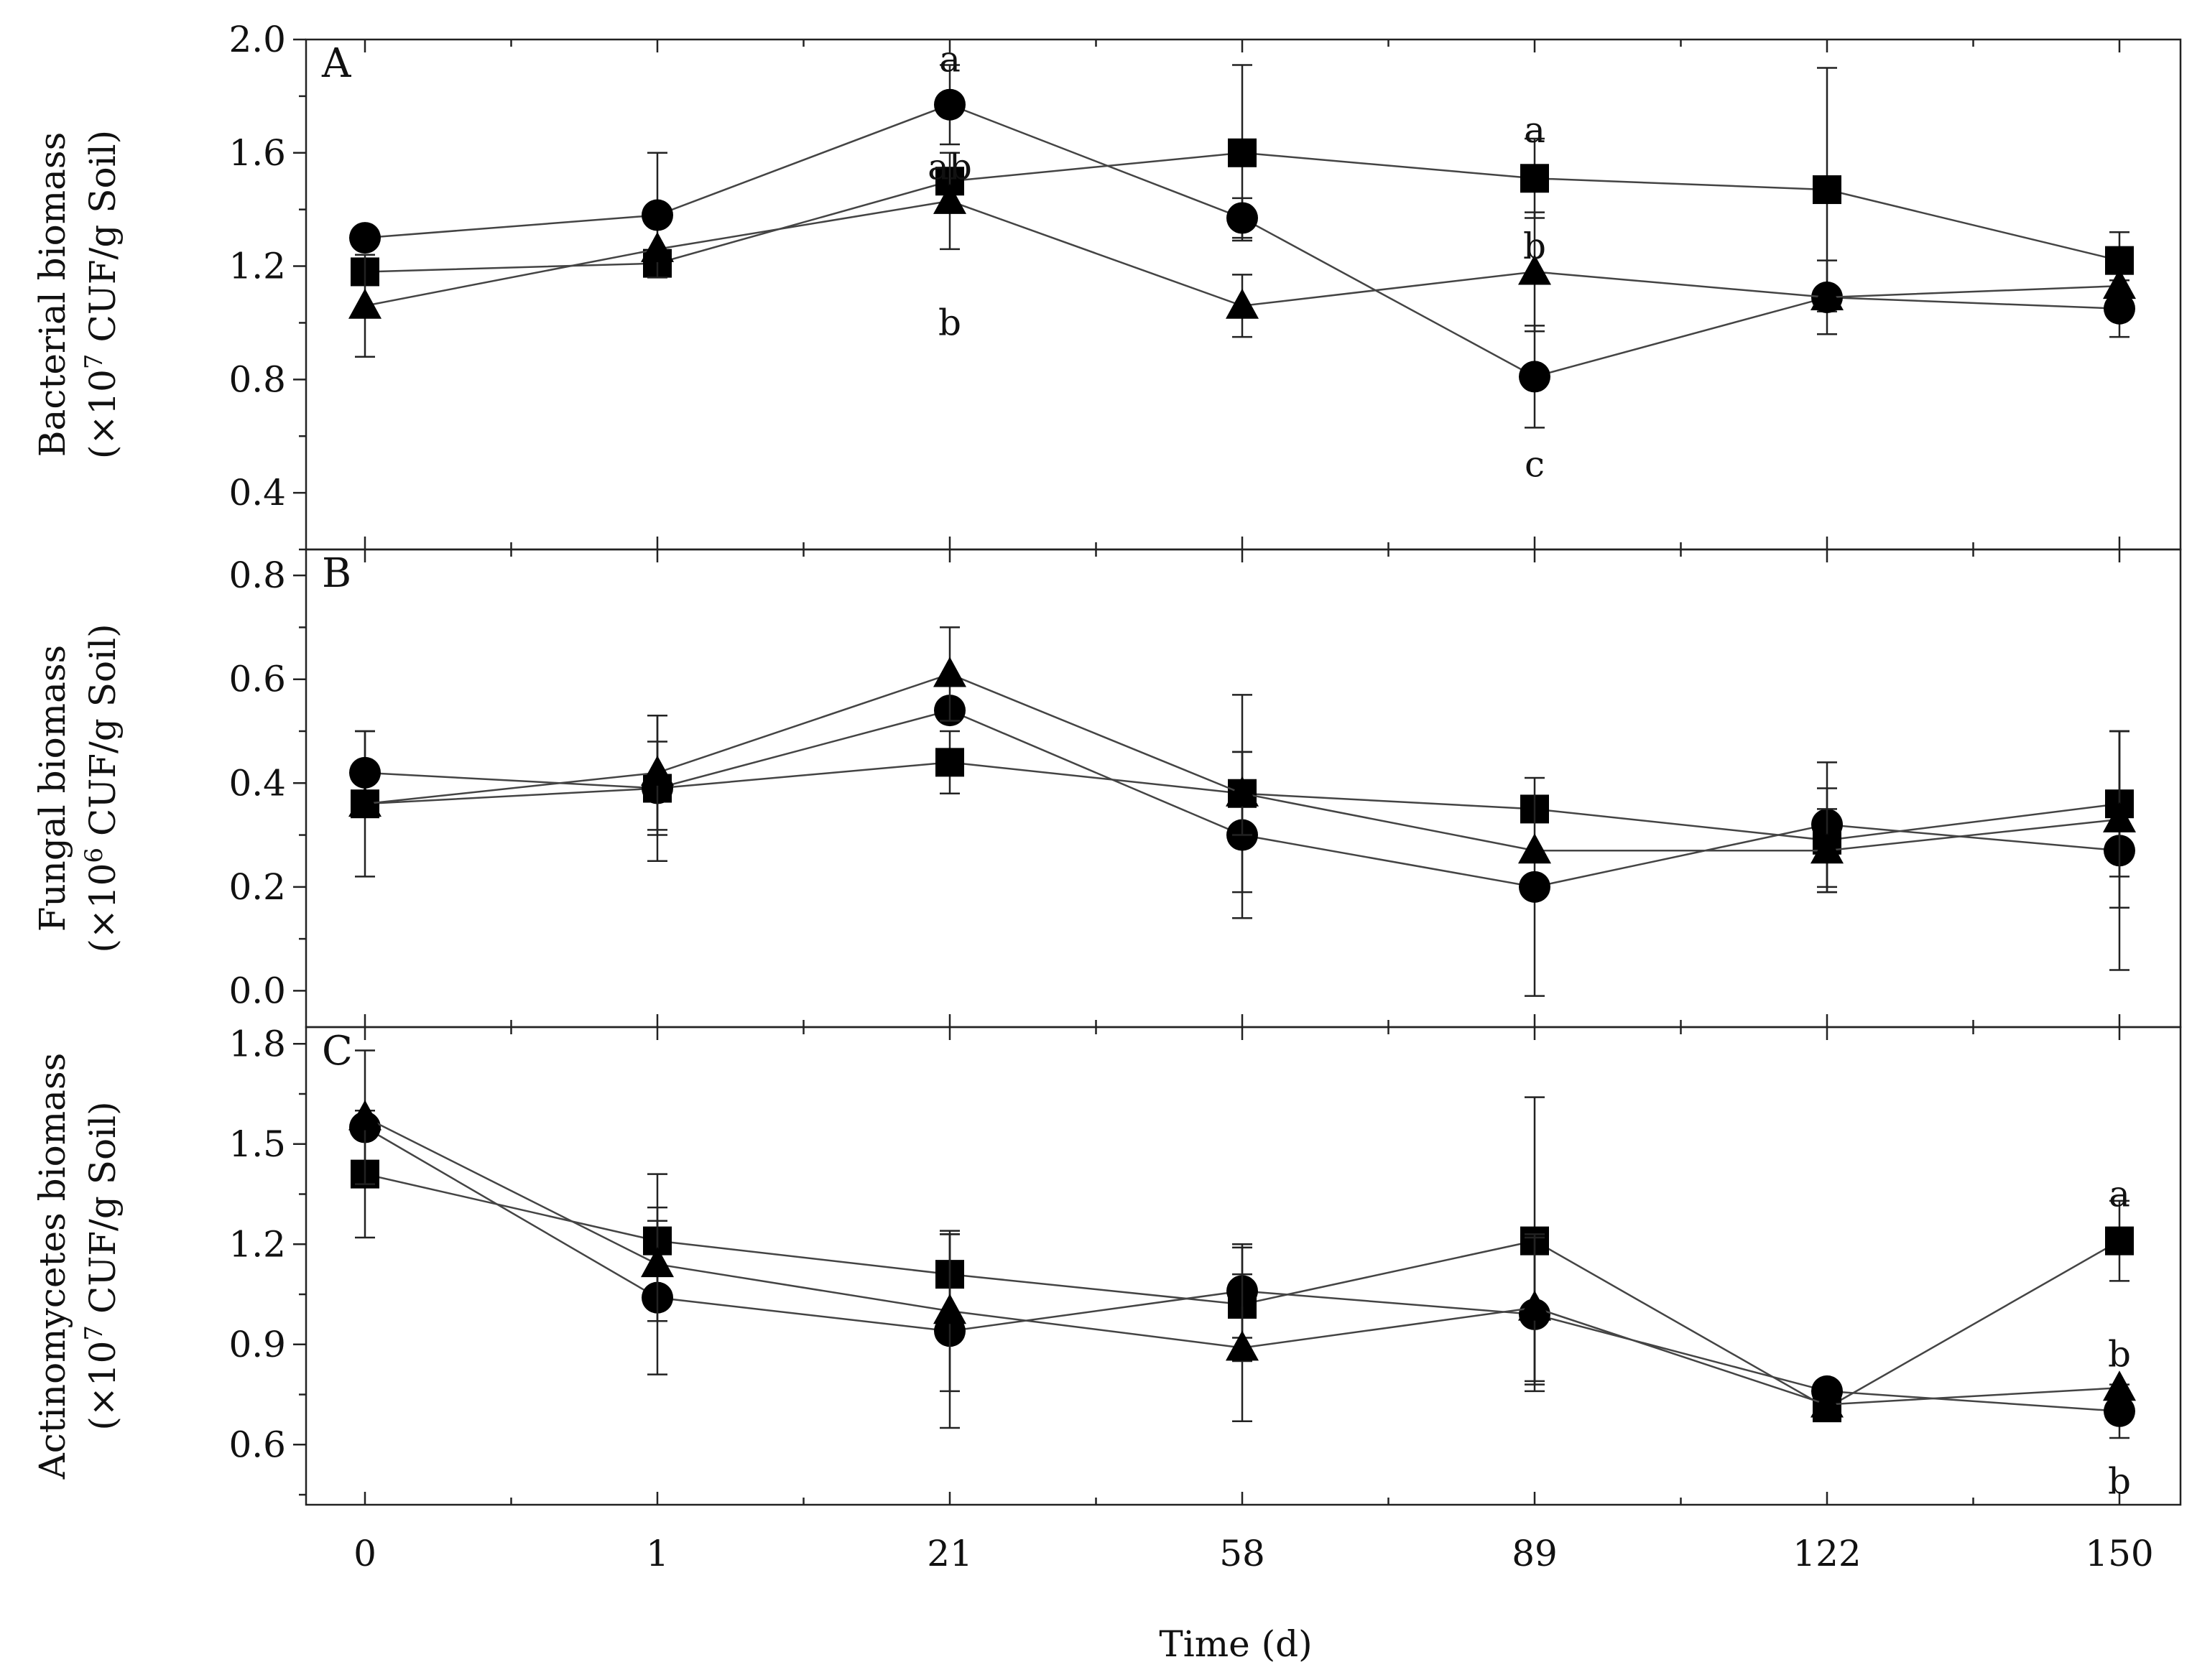  Describe the element at coordinates (52, 294) in the screenshot. I see `y-axis-title-line1: Bacterial biomass` at that location.